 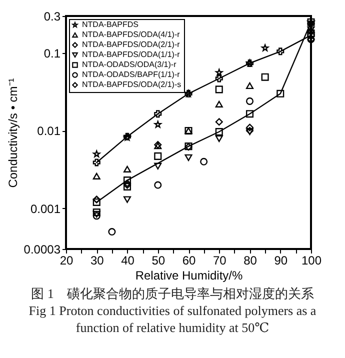 I want to click on legend-label: NTDA-BAPFDS/ODA(4/1)-r, so click(x=131, y=34).